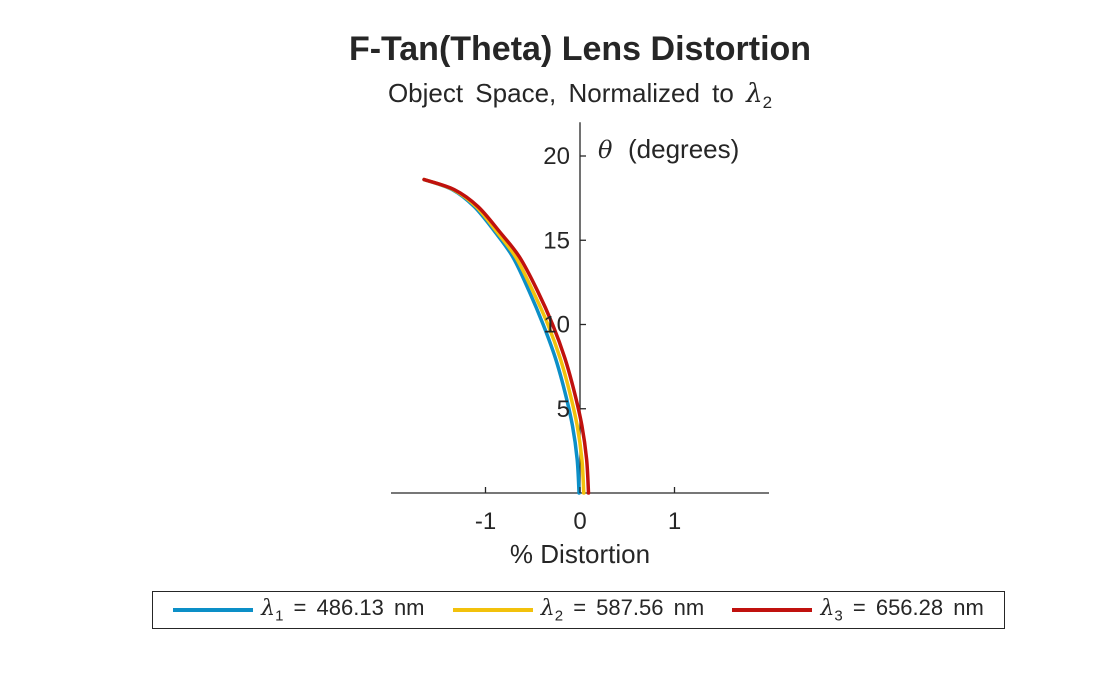  What do you see at coordinates (213, 609) in the screenshot?
I see `legend-swatch-lambda1` at bounding box center [213, 609].